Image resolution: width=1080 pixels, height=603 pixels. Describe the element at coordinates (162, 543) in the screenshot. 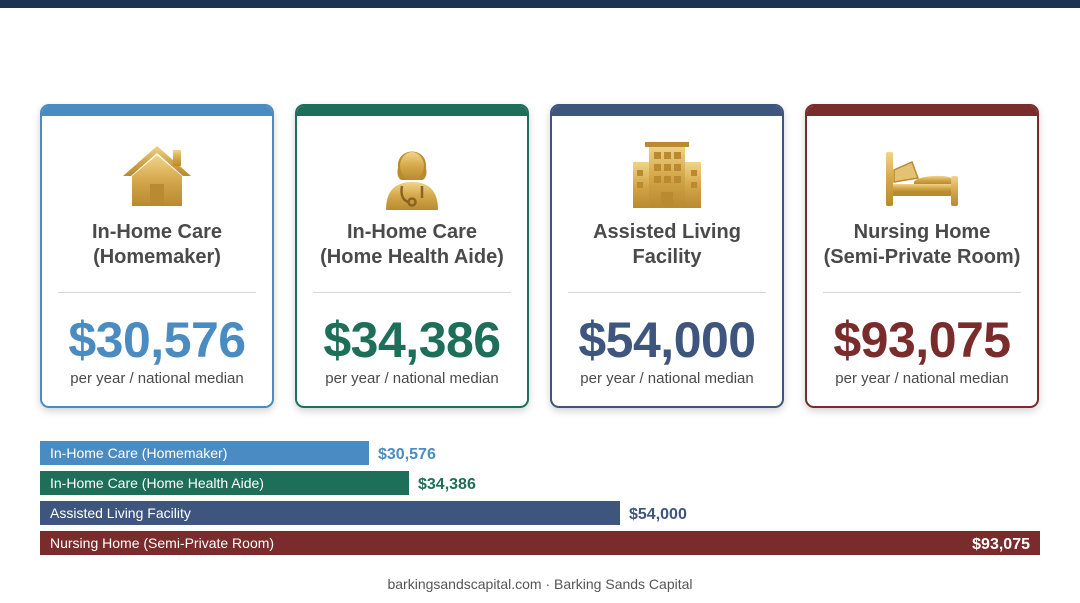

I see `bar-category-label: Nursing Home (Semi-Private Room)` at that location.